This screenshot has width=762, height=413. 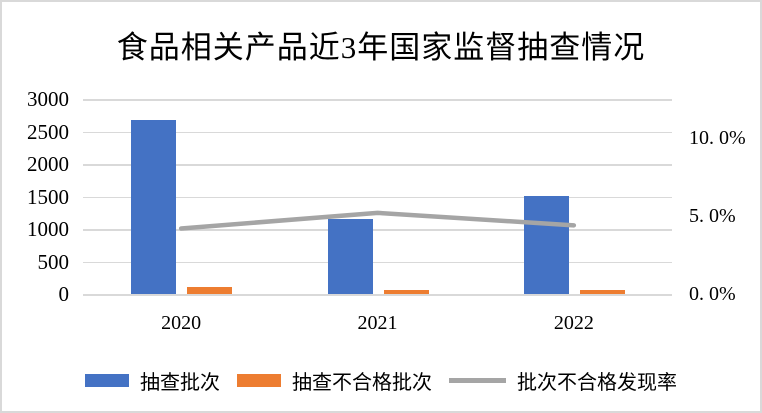 I want to click on left-axis-tick: 500, so click(x=53, y=261).